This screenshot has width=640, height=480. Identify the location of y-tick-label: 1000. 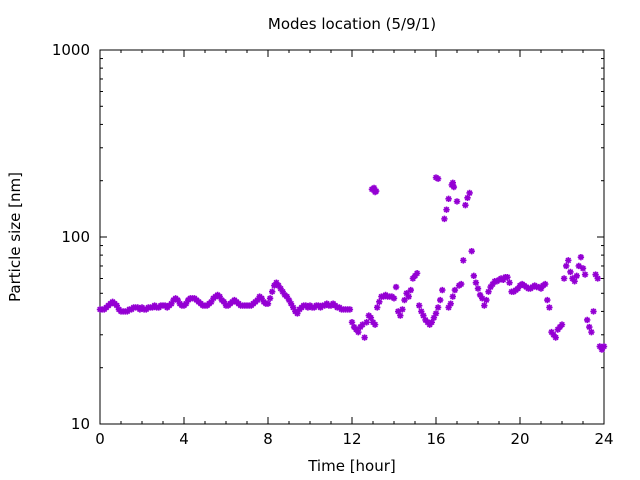
(71, 50).